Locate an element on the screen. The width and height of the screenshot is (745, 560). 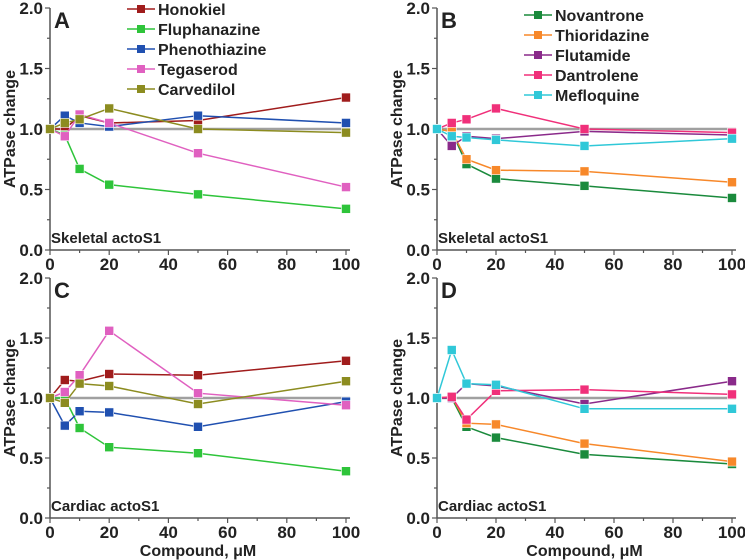
series-carvedilol is located at coordinates (198, 392).